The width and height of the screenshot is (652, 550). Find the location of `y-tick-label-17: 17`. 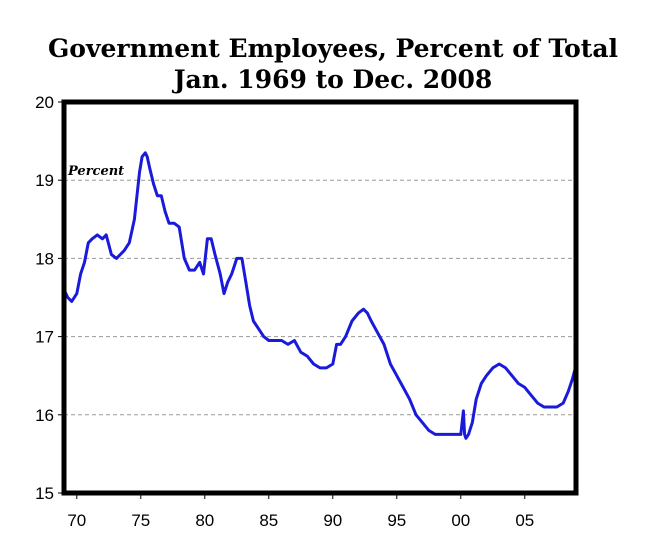

y-tick-label-17: 17 is located at coordinates (44, 337).